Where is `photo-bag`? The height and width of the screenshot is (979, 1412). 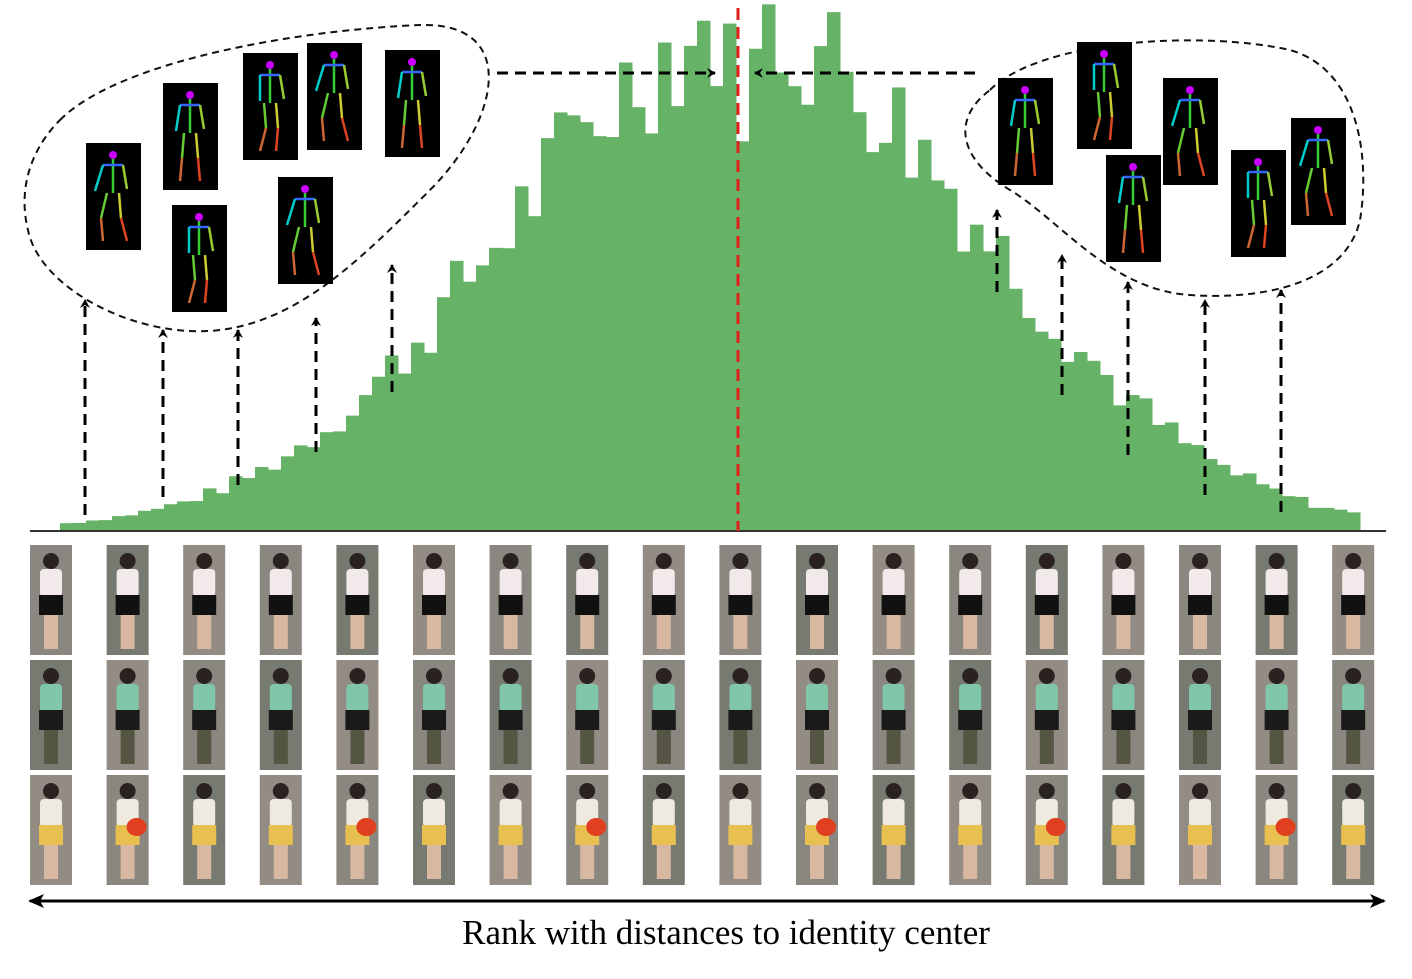
photo-bag is located at coordinates (1285, 827).